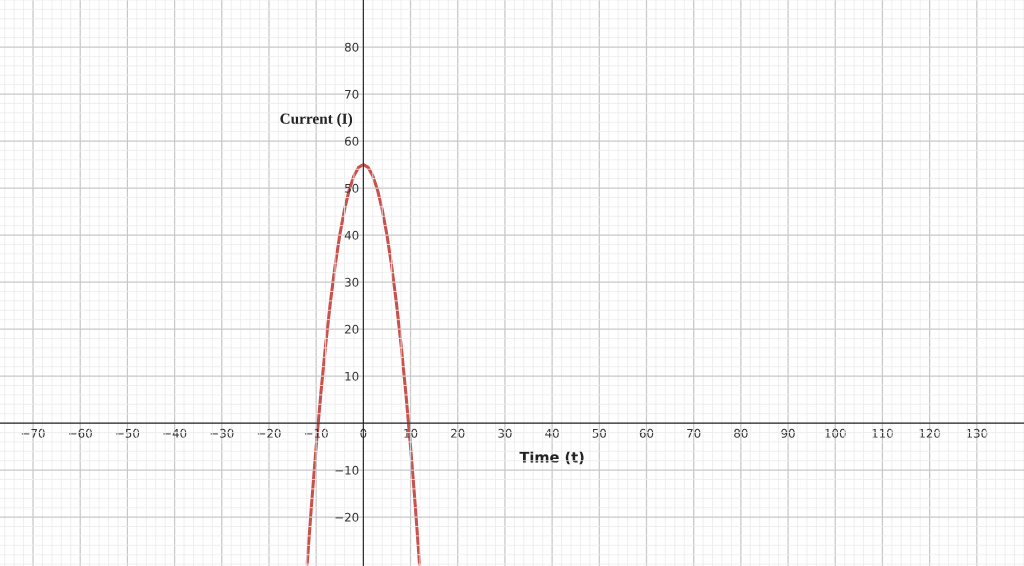 Image resolution: width=1024 pixels, height=566 pixels. What do you see at coordinates (646, 433) in the screenshot?
I see `x-tick-label: 60` at bounding box center [646, 433].